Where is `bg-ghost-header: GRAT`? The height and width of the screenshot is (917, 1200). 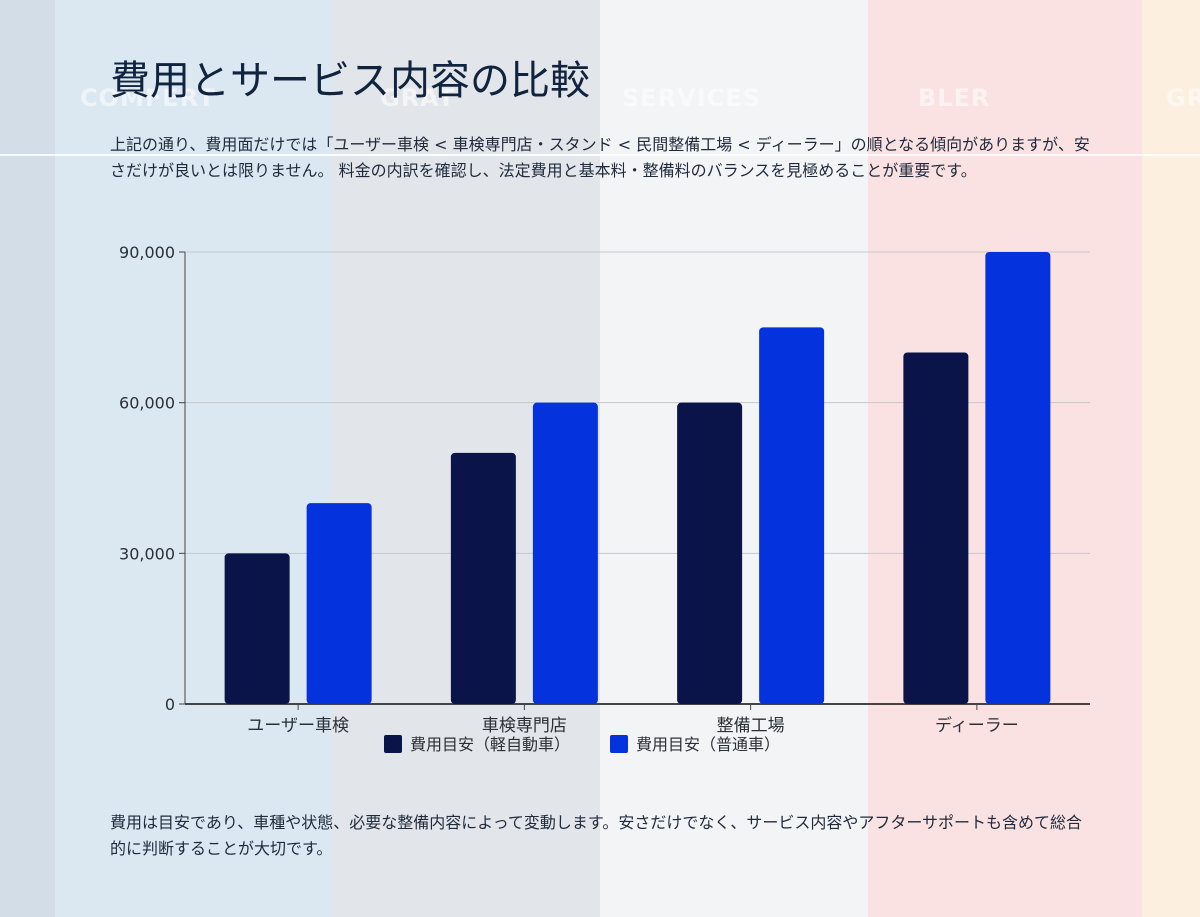 bg-ghost-header: GRAT is located at coordinates (418, 98).